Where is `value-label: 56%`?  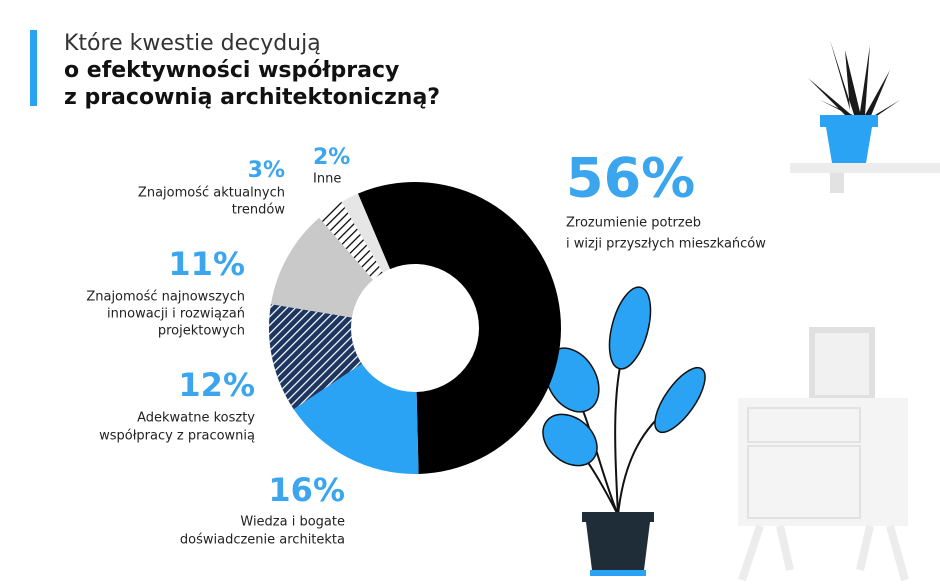
value-label: 56% is located at coordinates (630, 178).